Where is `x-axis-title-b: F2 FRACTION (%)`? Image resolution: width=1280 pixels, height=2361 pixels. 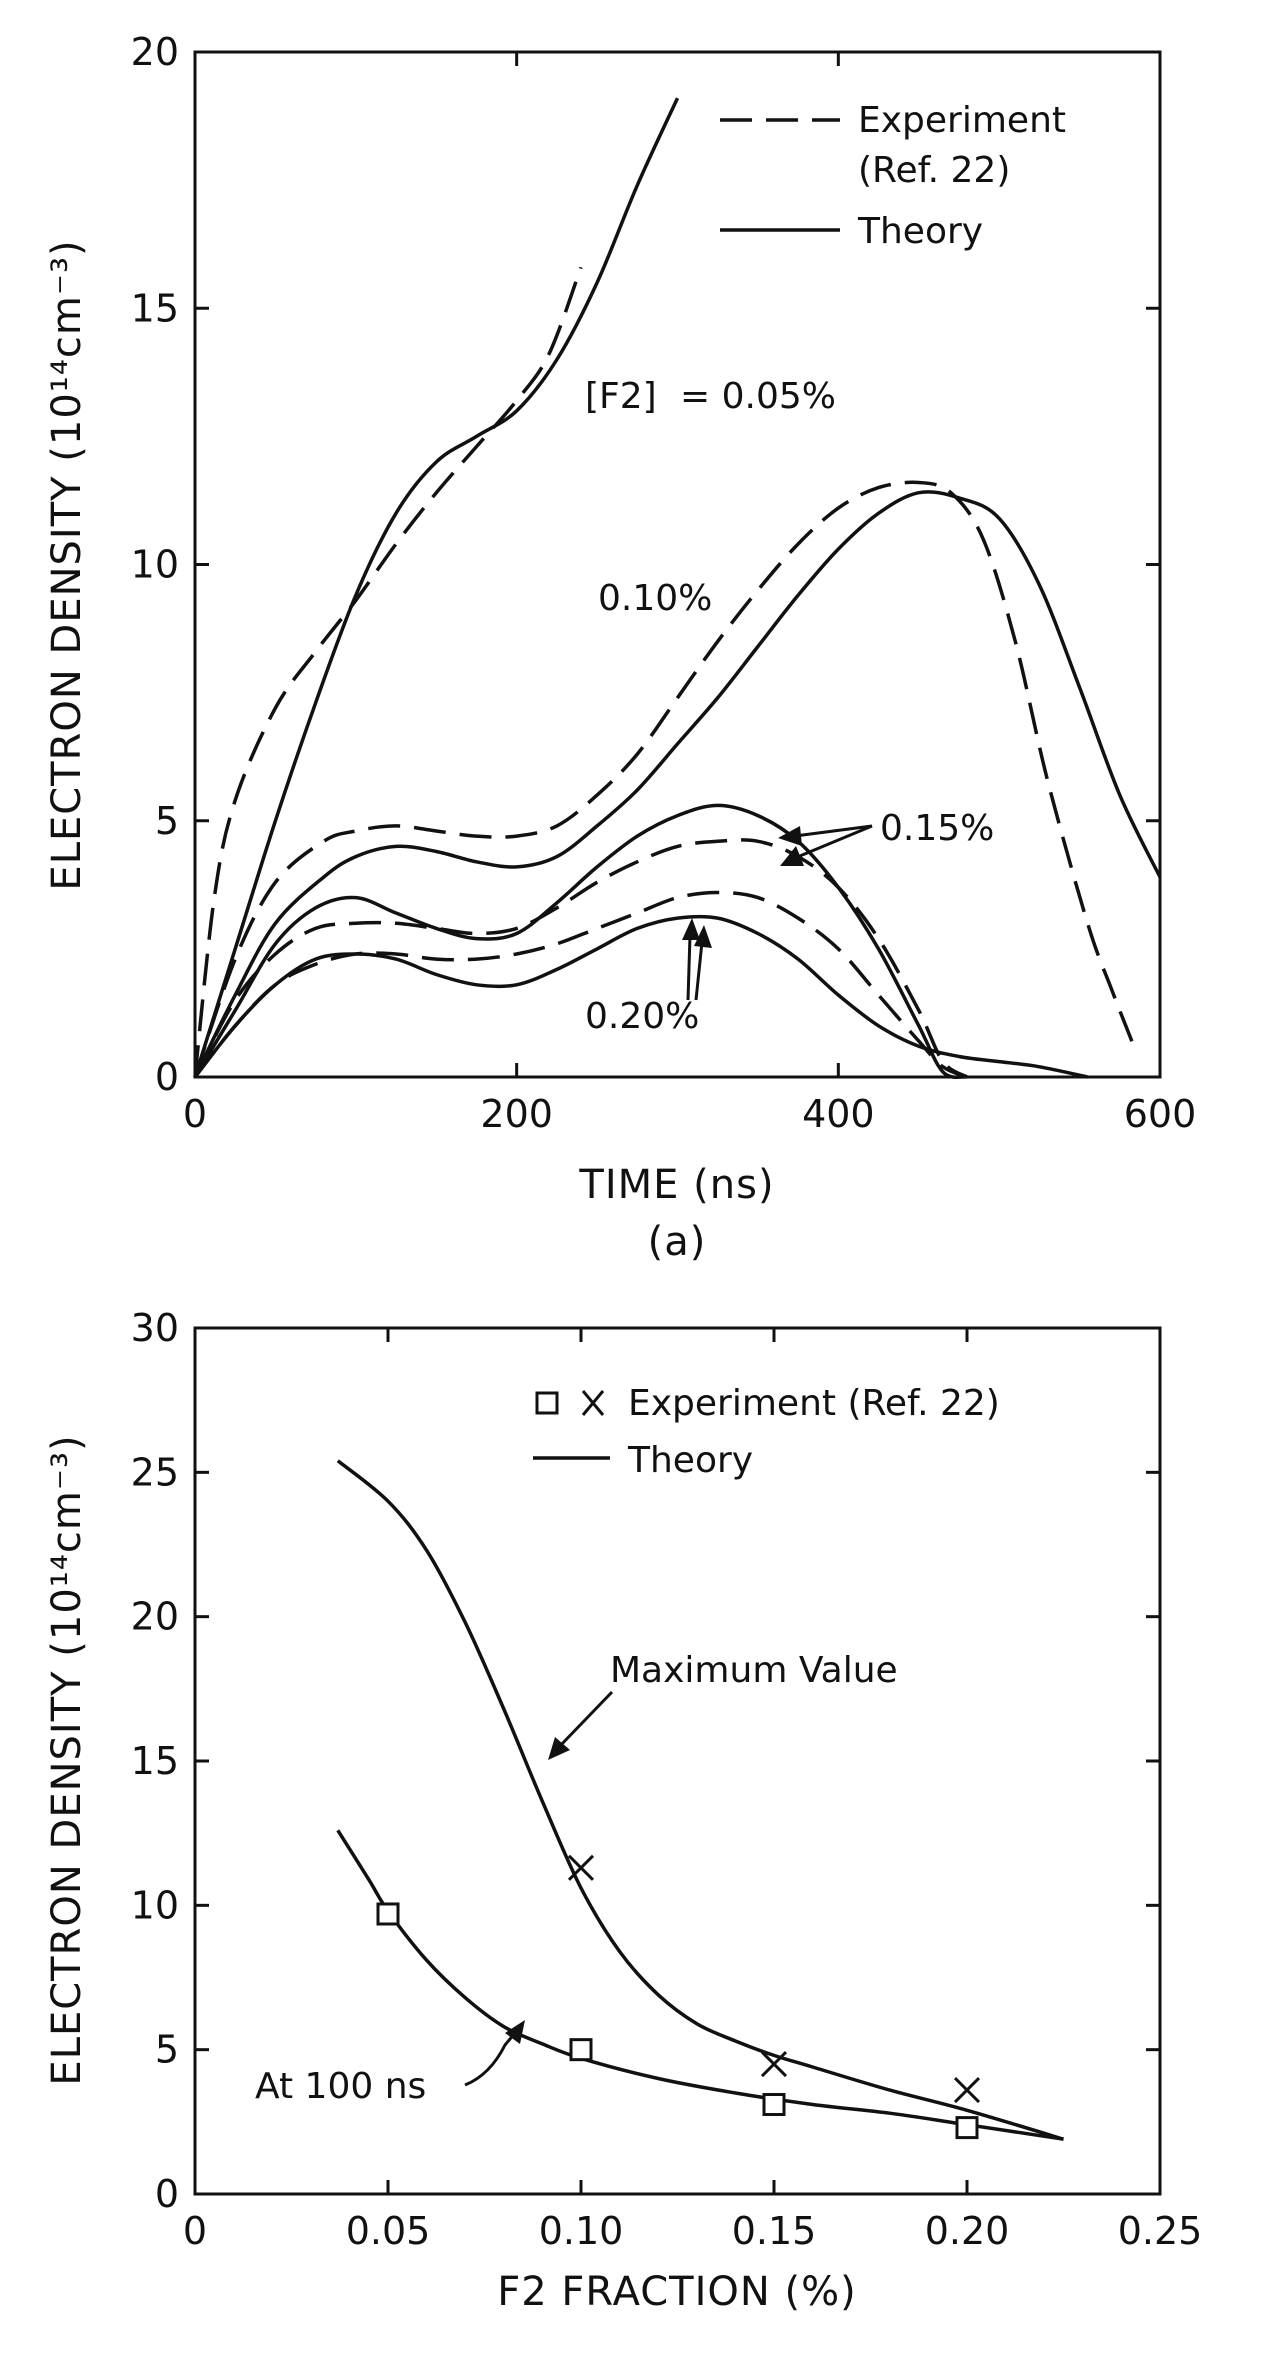
x-axis-title-b: F2 FRACTION (%) is located at coordinates (677, 2292).